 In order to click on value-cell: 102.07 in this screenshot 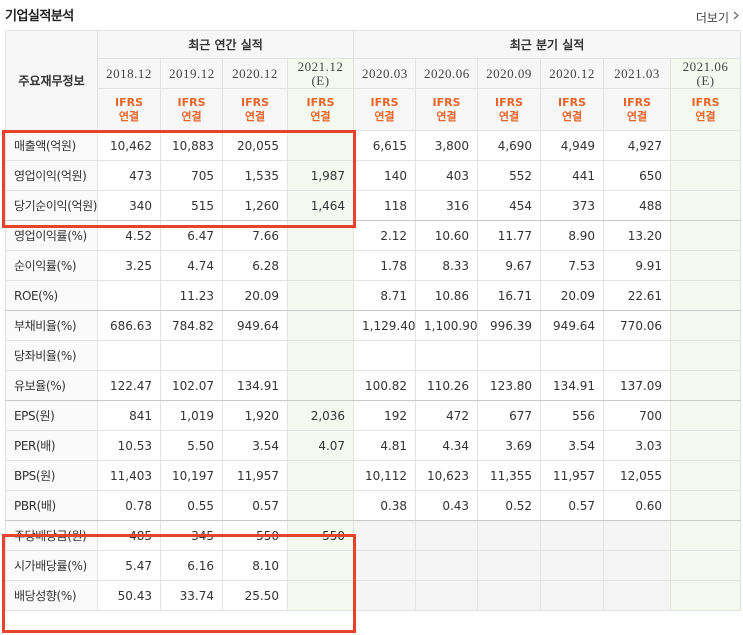, I will do `click(191, 385)`.